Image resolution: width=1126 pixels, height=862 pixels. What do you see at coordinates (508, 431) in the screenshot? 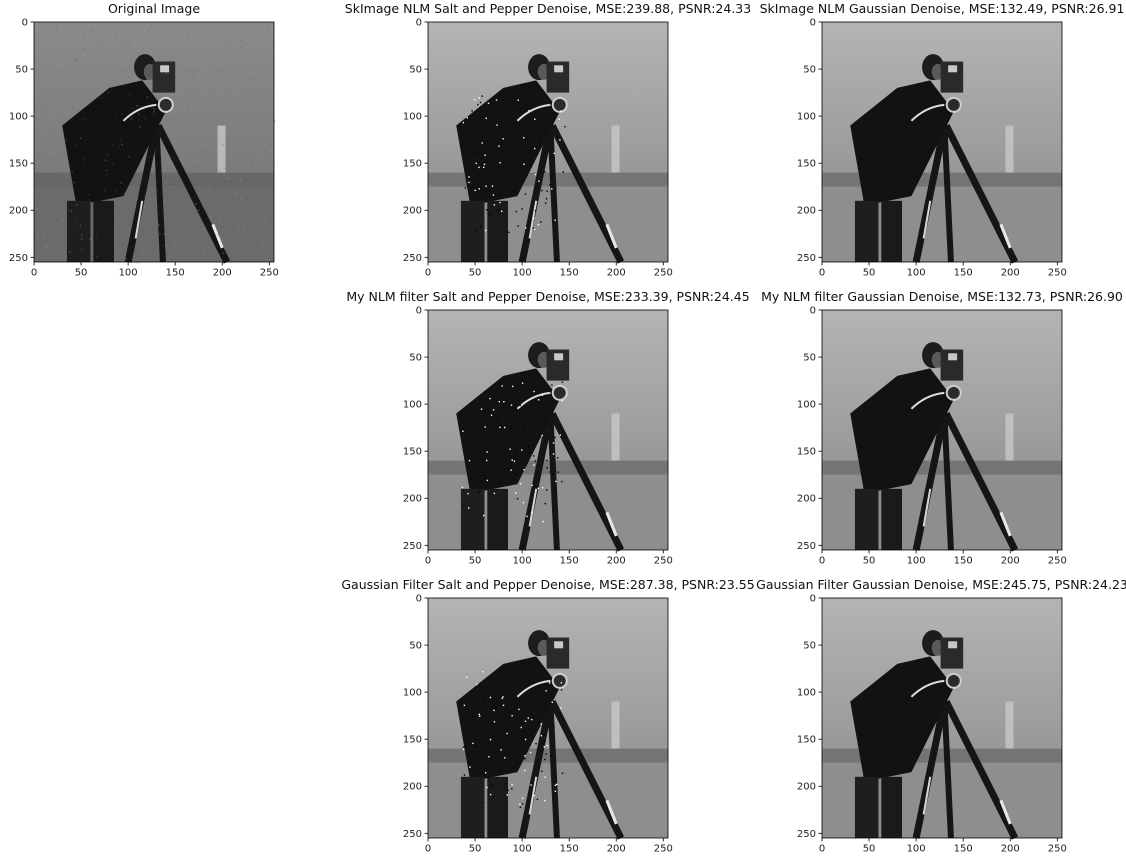
I see `person-coat` at bounding box center [508, 431].